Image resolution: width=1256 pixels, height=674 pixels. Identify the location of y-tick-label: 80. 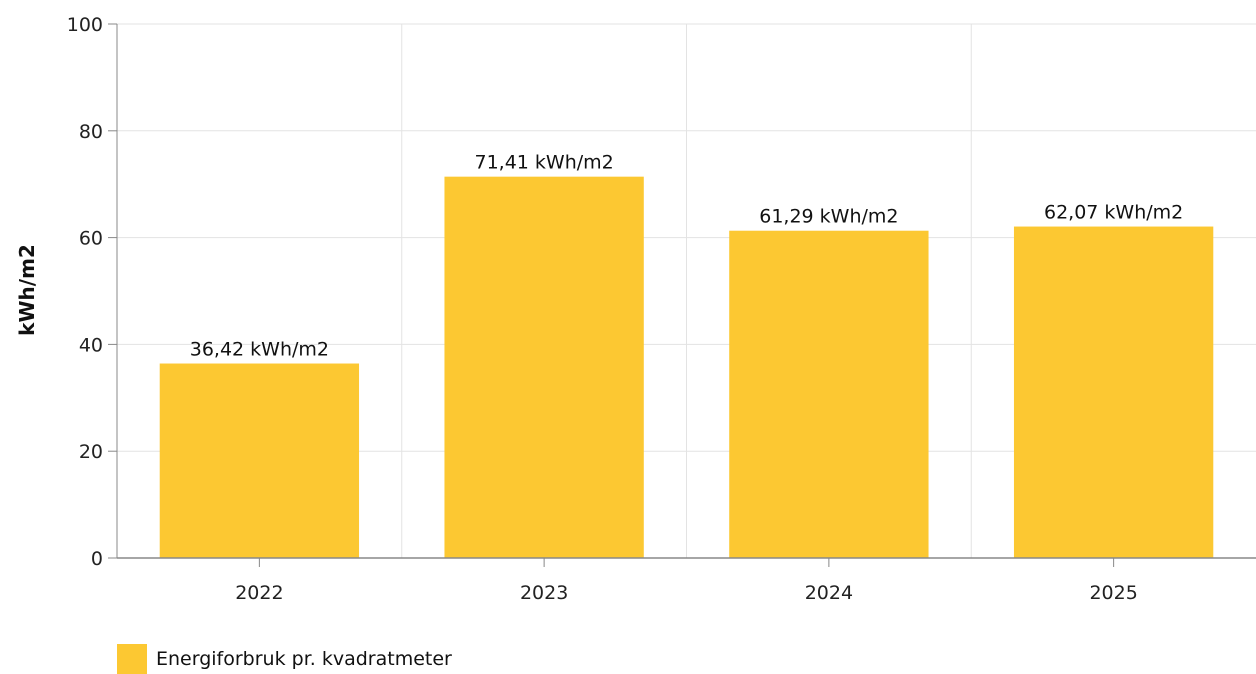
(91, 132).